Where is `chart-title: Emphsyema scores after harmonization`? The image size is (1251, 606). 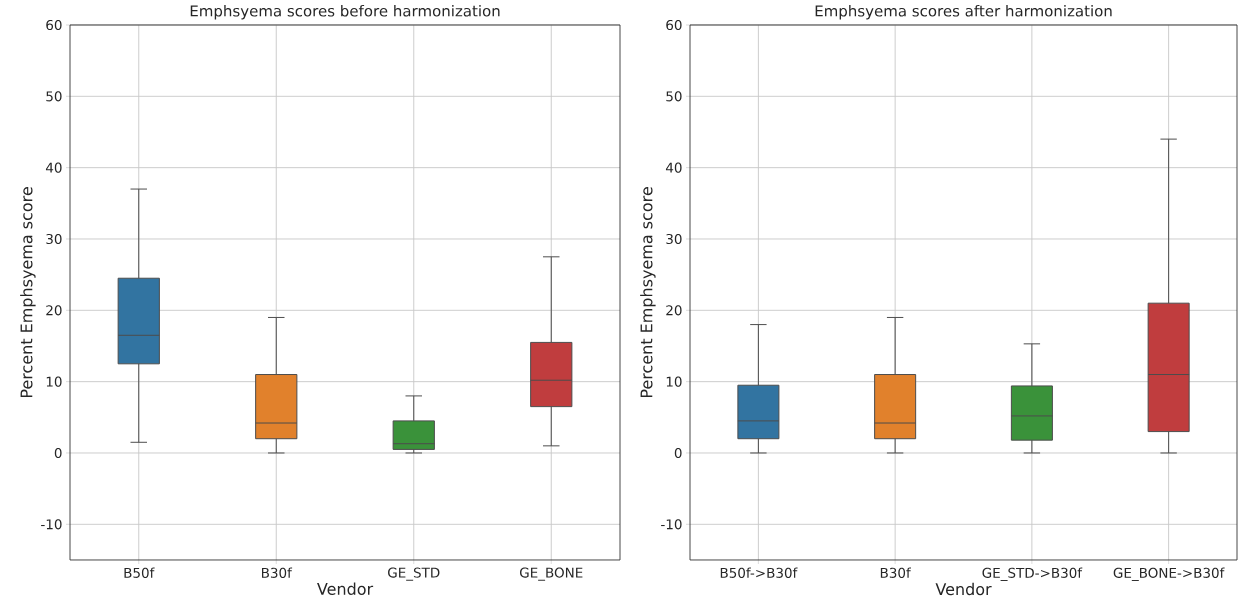 chart-title: Emphsyema scores after harmonization is located at coordinates (963, 12).